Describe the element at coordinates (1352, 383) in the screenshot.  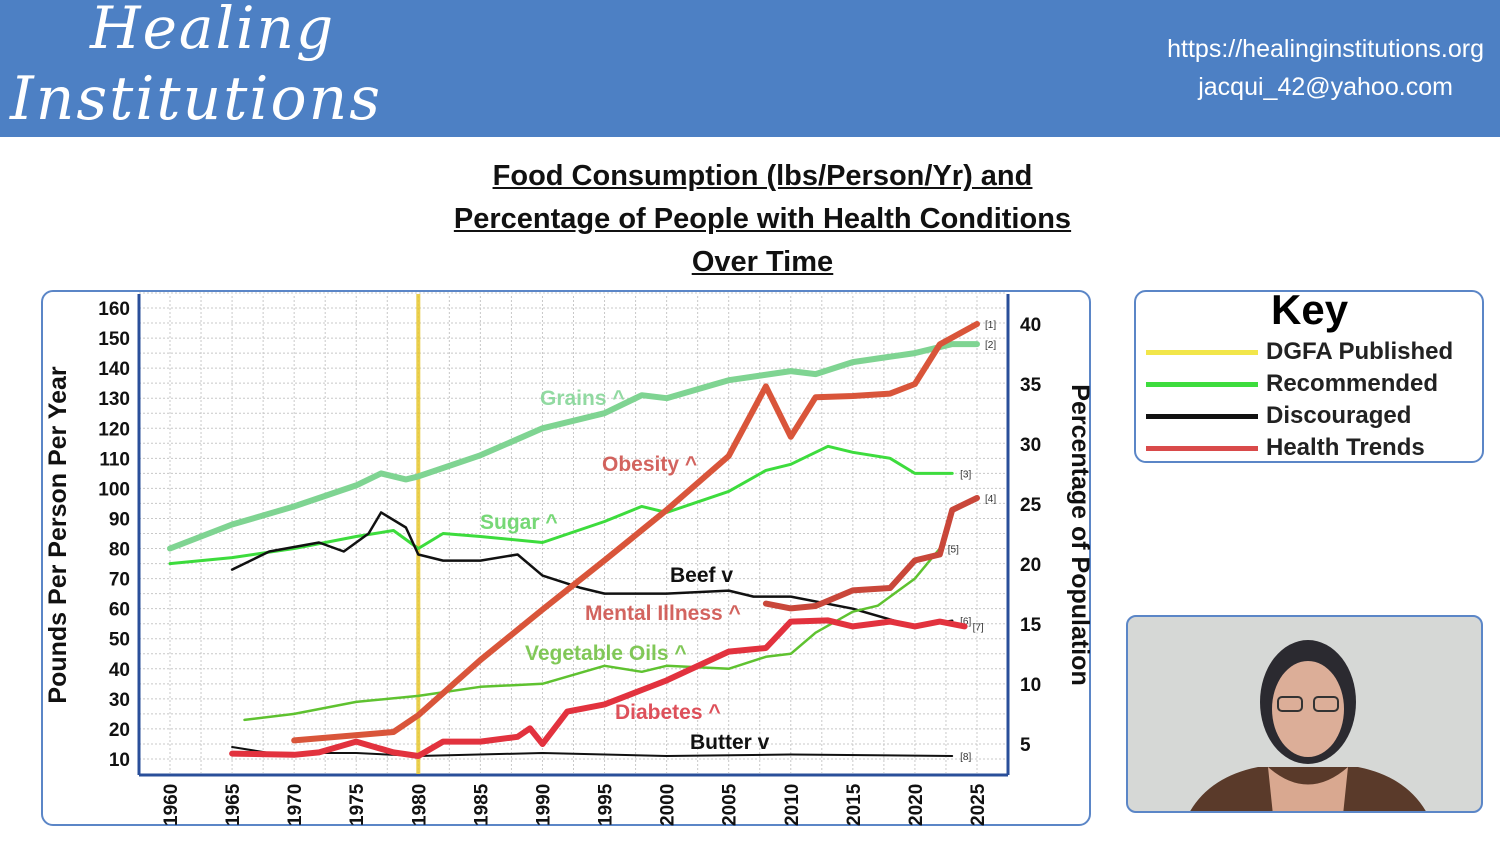
I see `key-label: Recommended` at that location.